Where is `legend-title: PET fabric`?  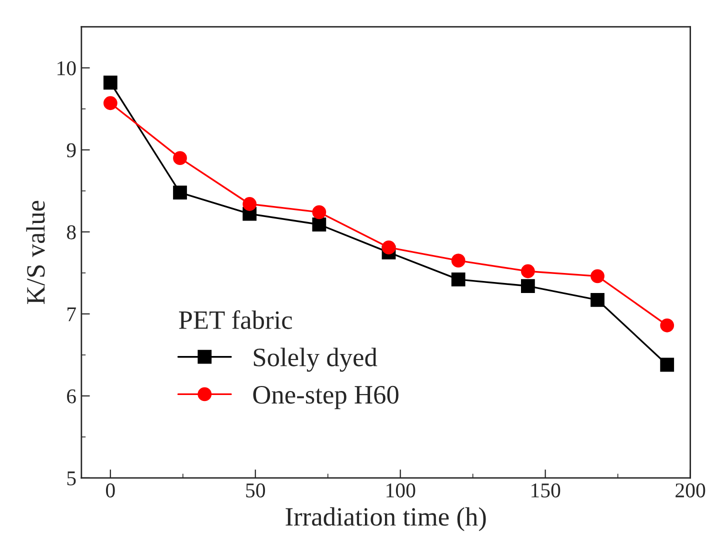
legend-title: PET fabric is located at coordinates (235, 320).